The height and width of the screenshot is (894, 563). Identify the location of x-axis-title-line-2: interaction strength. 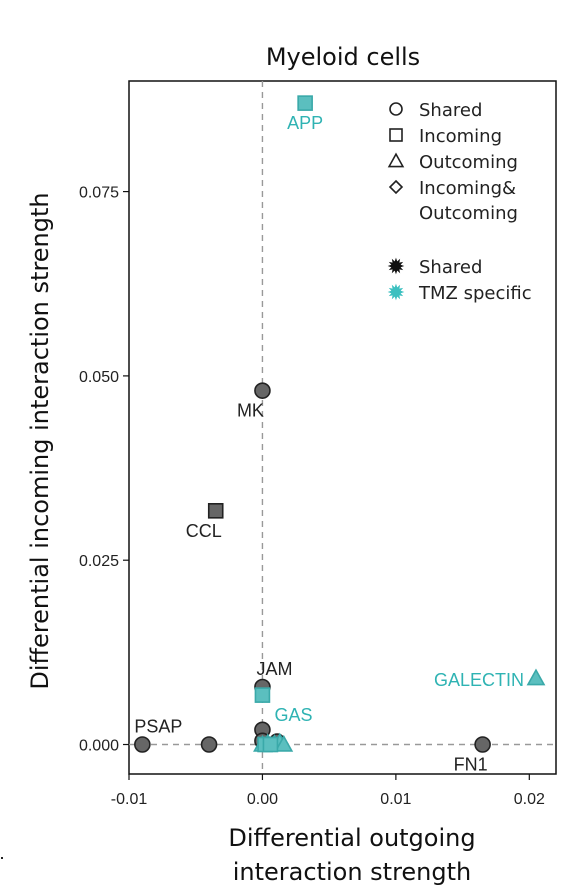
(352, 872).